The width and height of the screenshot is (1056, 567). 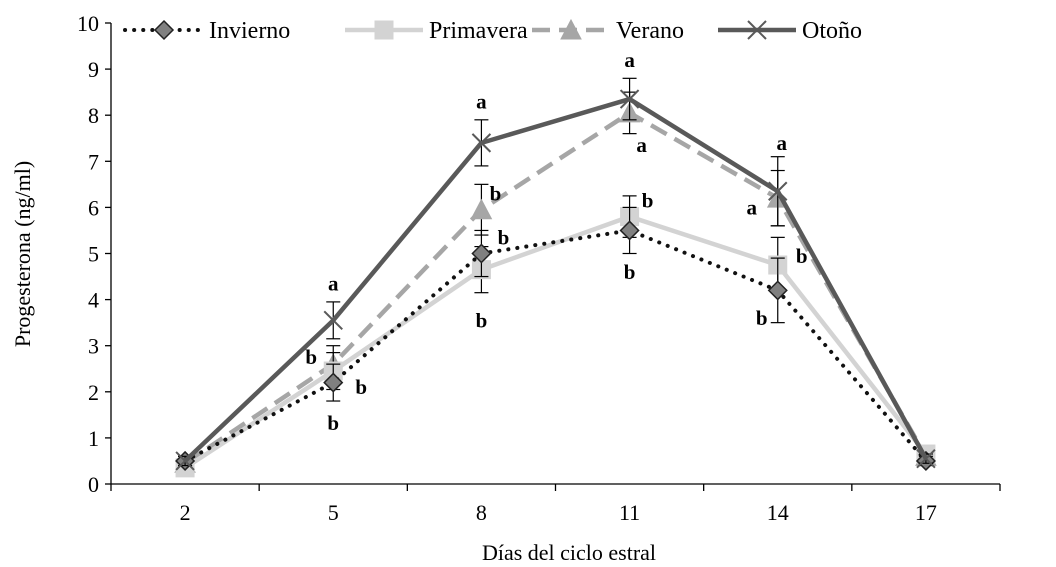 I want to click on x-tick-label: 8, so click(x=481, y=512).